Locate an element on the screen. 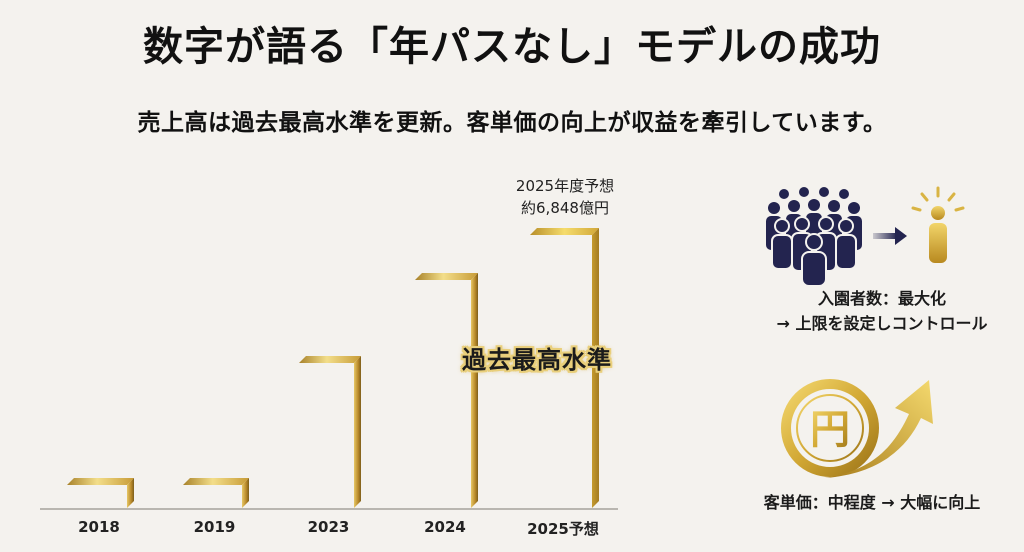 The height and width of the screenshot is (552, 1024). crowd-icon is located at coordinates (814, 236).